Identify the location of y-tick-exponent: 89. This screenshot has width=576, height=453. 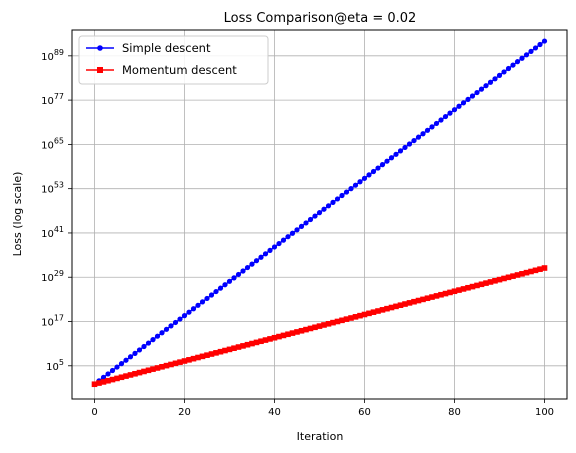
(59, 52).